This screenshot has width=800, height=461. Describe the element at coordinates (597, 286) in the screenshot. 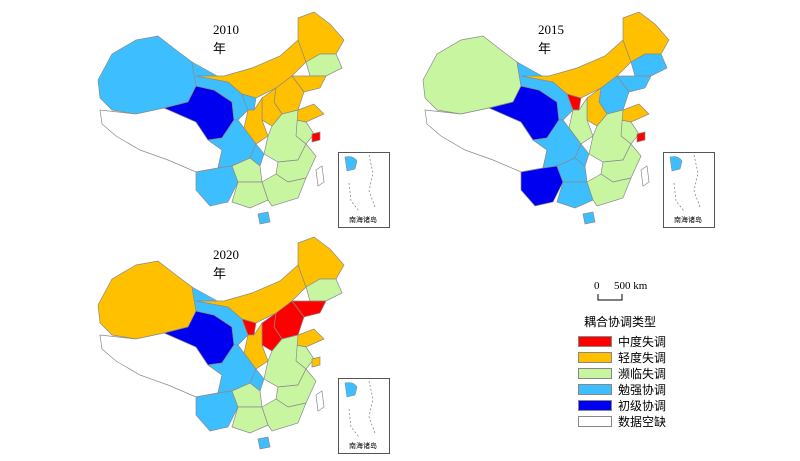

I see `scale-zero: 0` at that location.